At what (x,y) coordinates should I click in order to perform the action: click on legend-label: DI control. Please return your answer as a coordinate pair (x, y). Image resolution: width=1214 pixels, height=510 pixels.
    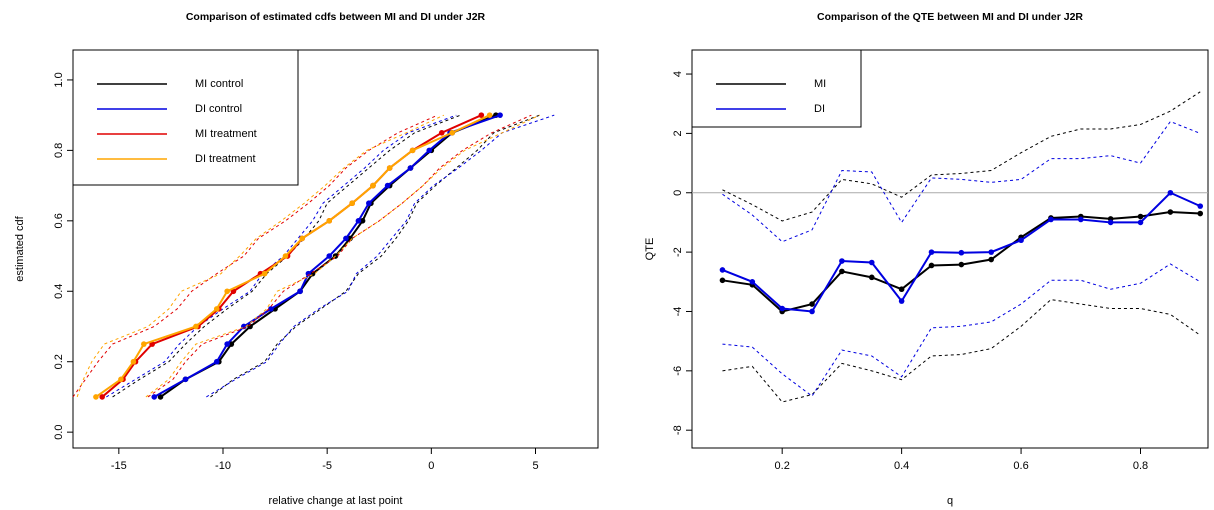
    Looking at the image, I should click on (218, 109).